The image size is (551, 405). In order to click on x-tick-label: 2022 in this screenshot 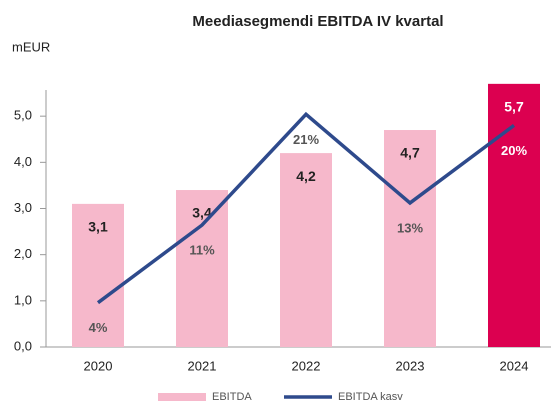, I will do `click(306, 365)`.